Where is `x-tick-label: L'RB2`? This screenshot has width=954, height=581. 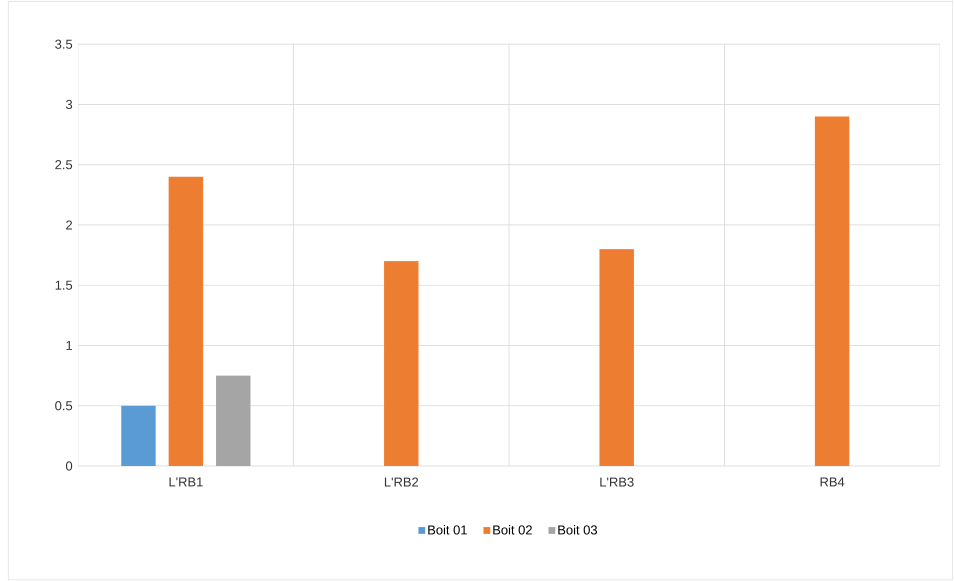 x-tick-label: L'RB2 is located at coordinates (401, 481).